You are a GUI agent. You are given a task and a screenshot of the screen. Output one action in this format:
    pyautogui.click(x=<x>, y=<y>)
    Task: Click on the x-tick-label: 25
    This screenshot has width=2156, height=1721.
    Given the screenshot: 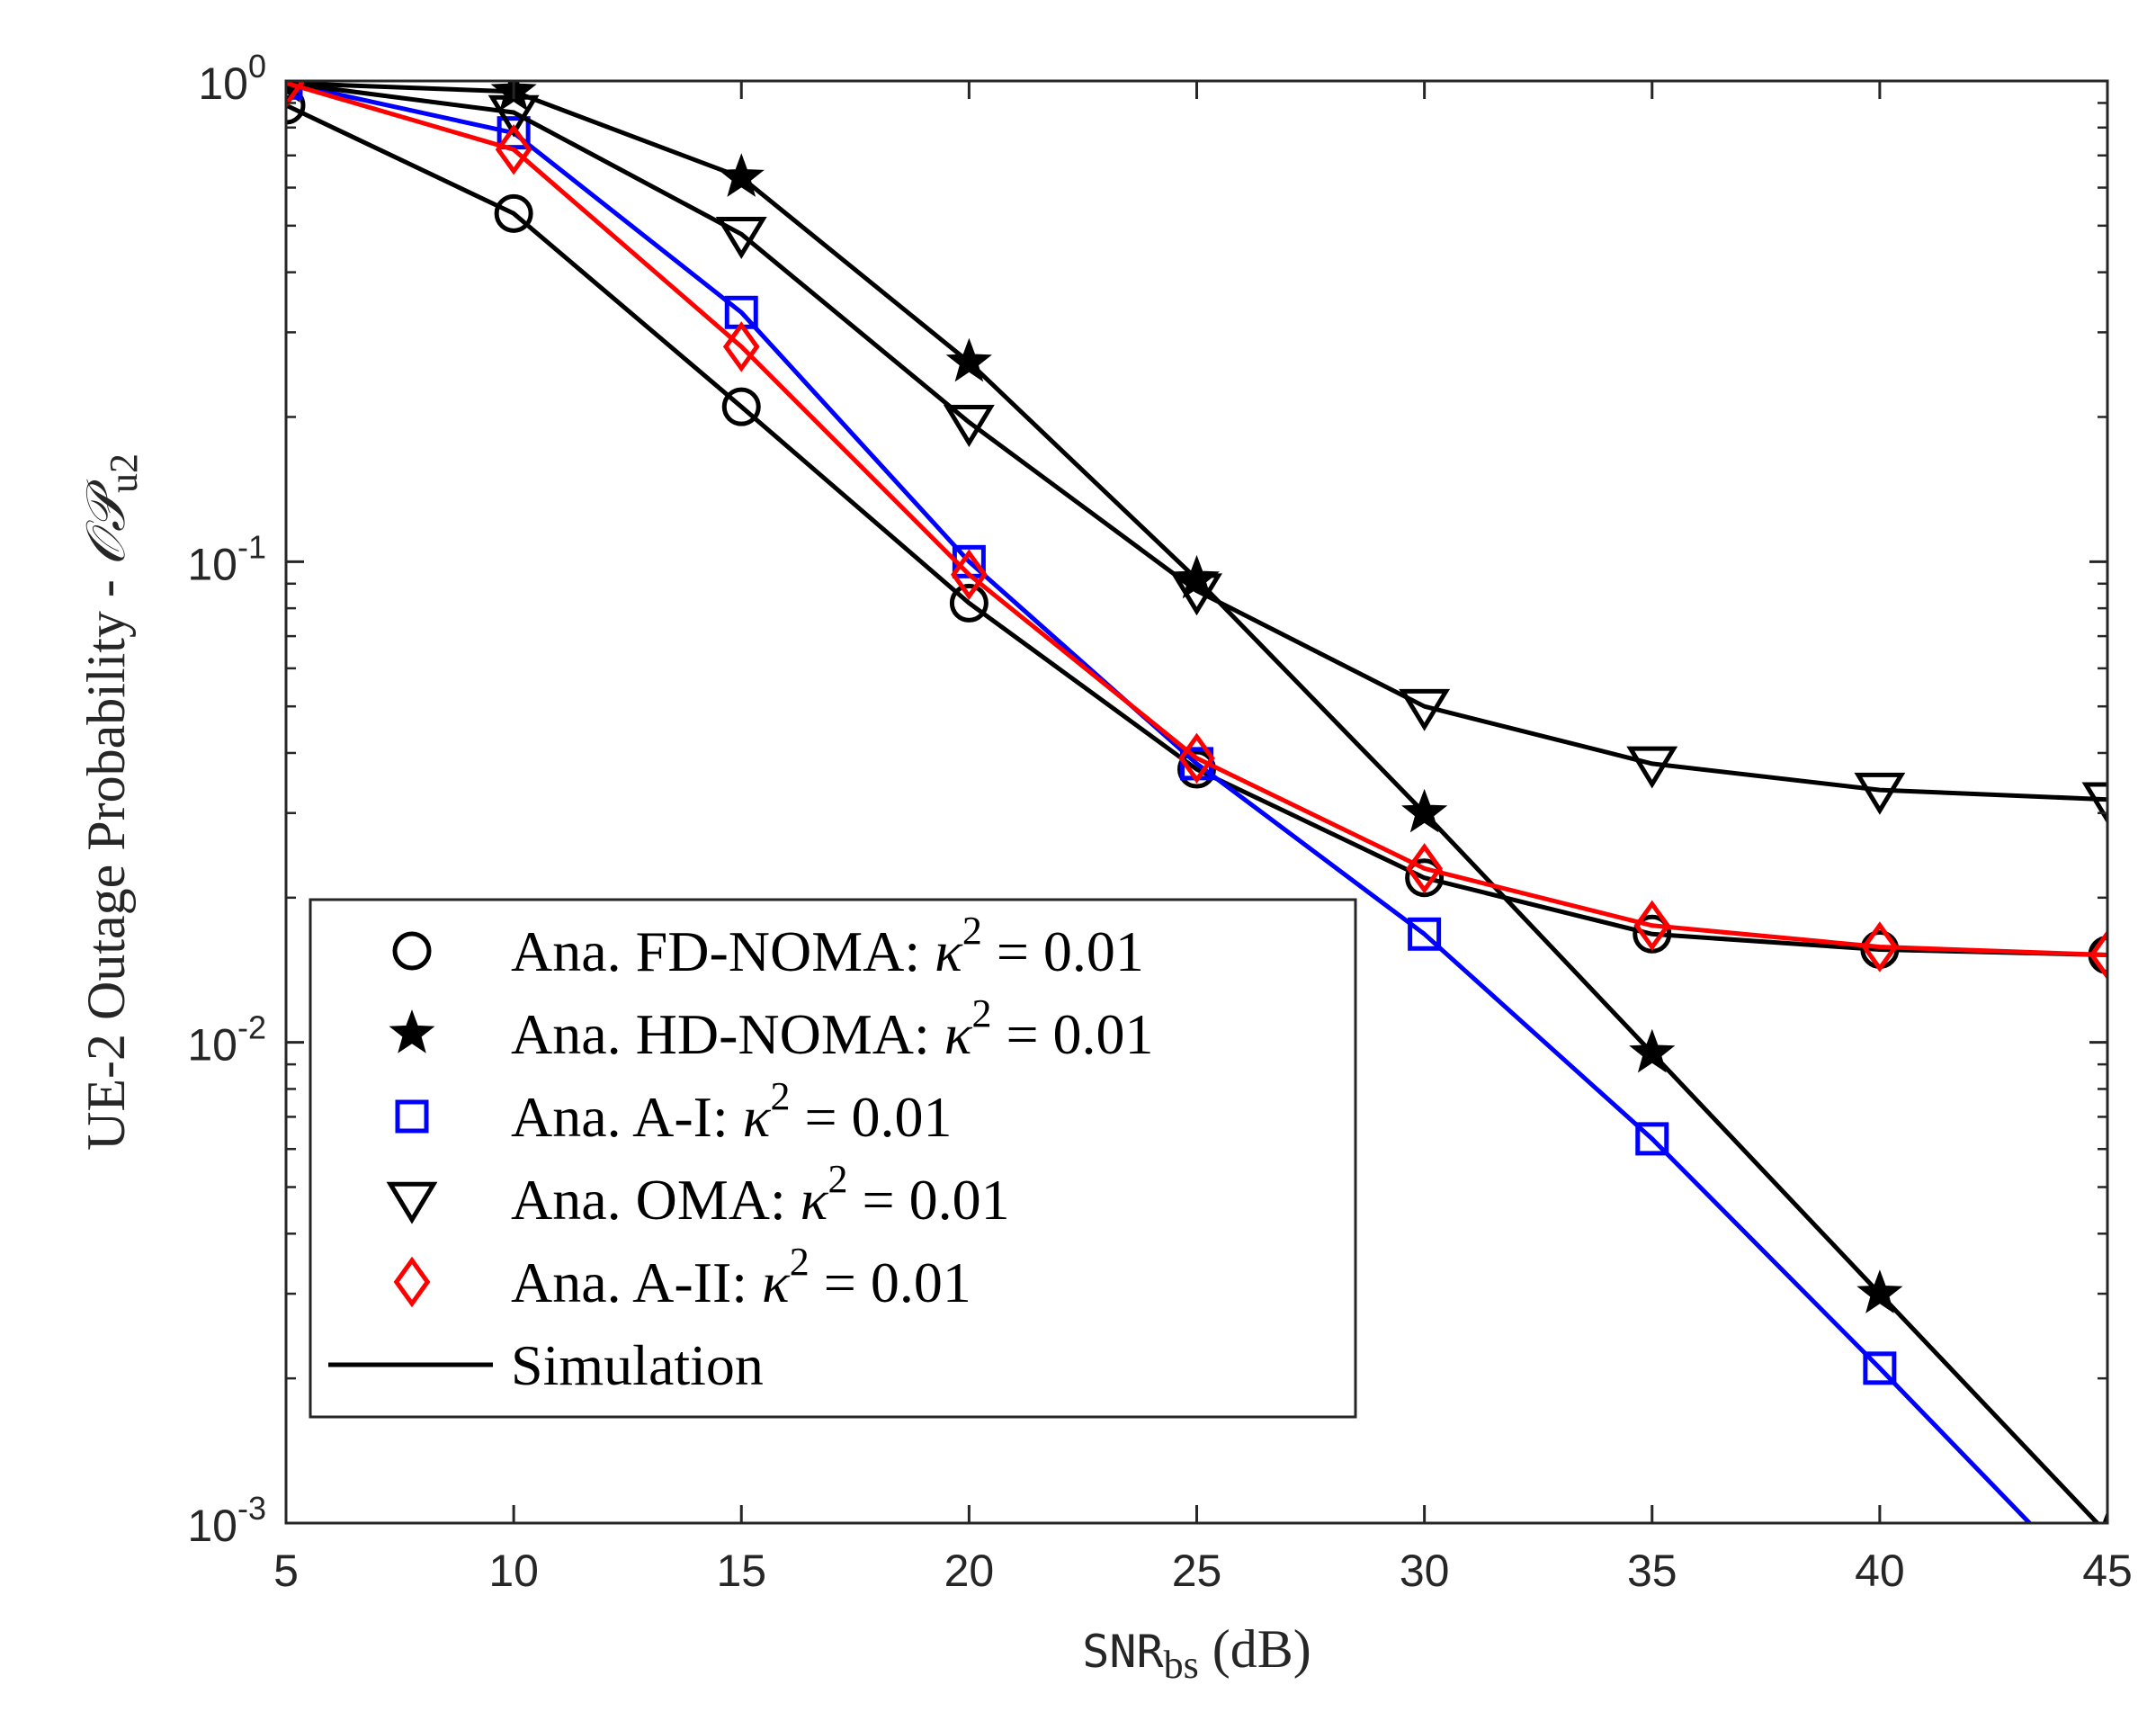 What is the action you would take?
    pyautogui.click(x=1197, y=1571)
    